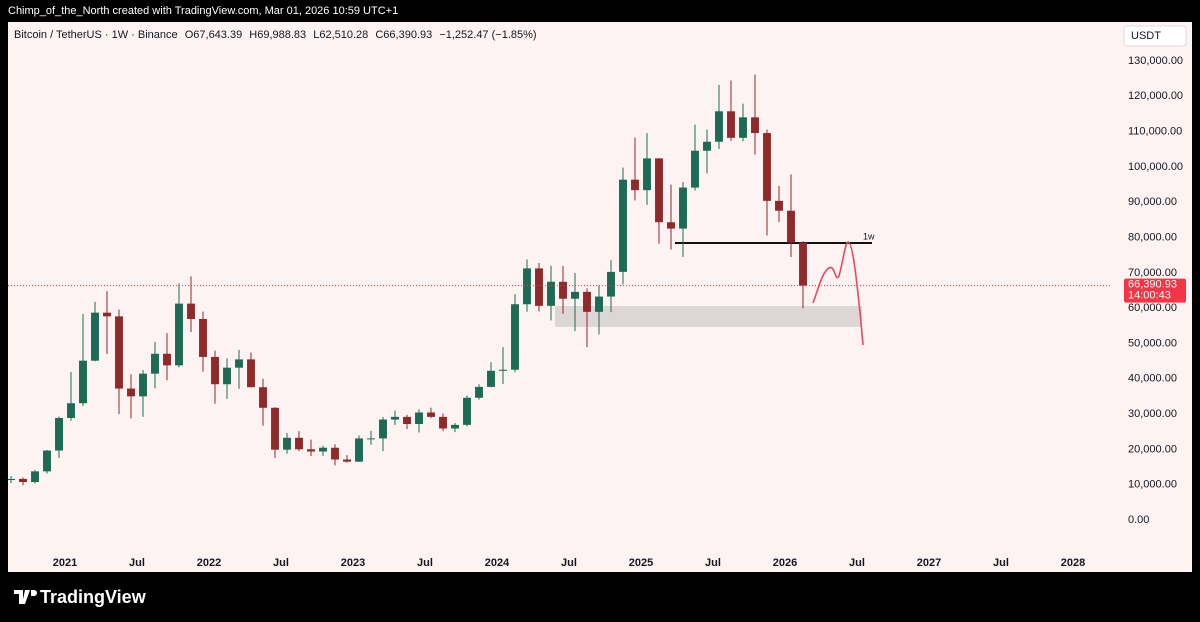 The image size is (1200, 622). Describe the element at coordinates (497, 563) in the screenshot. I see `x-tick-label: 2024` at that location.